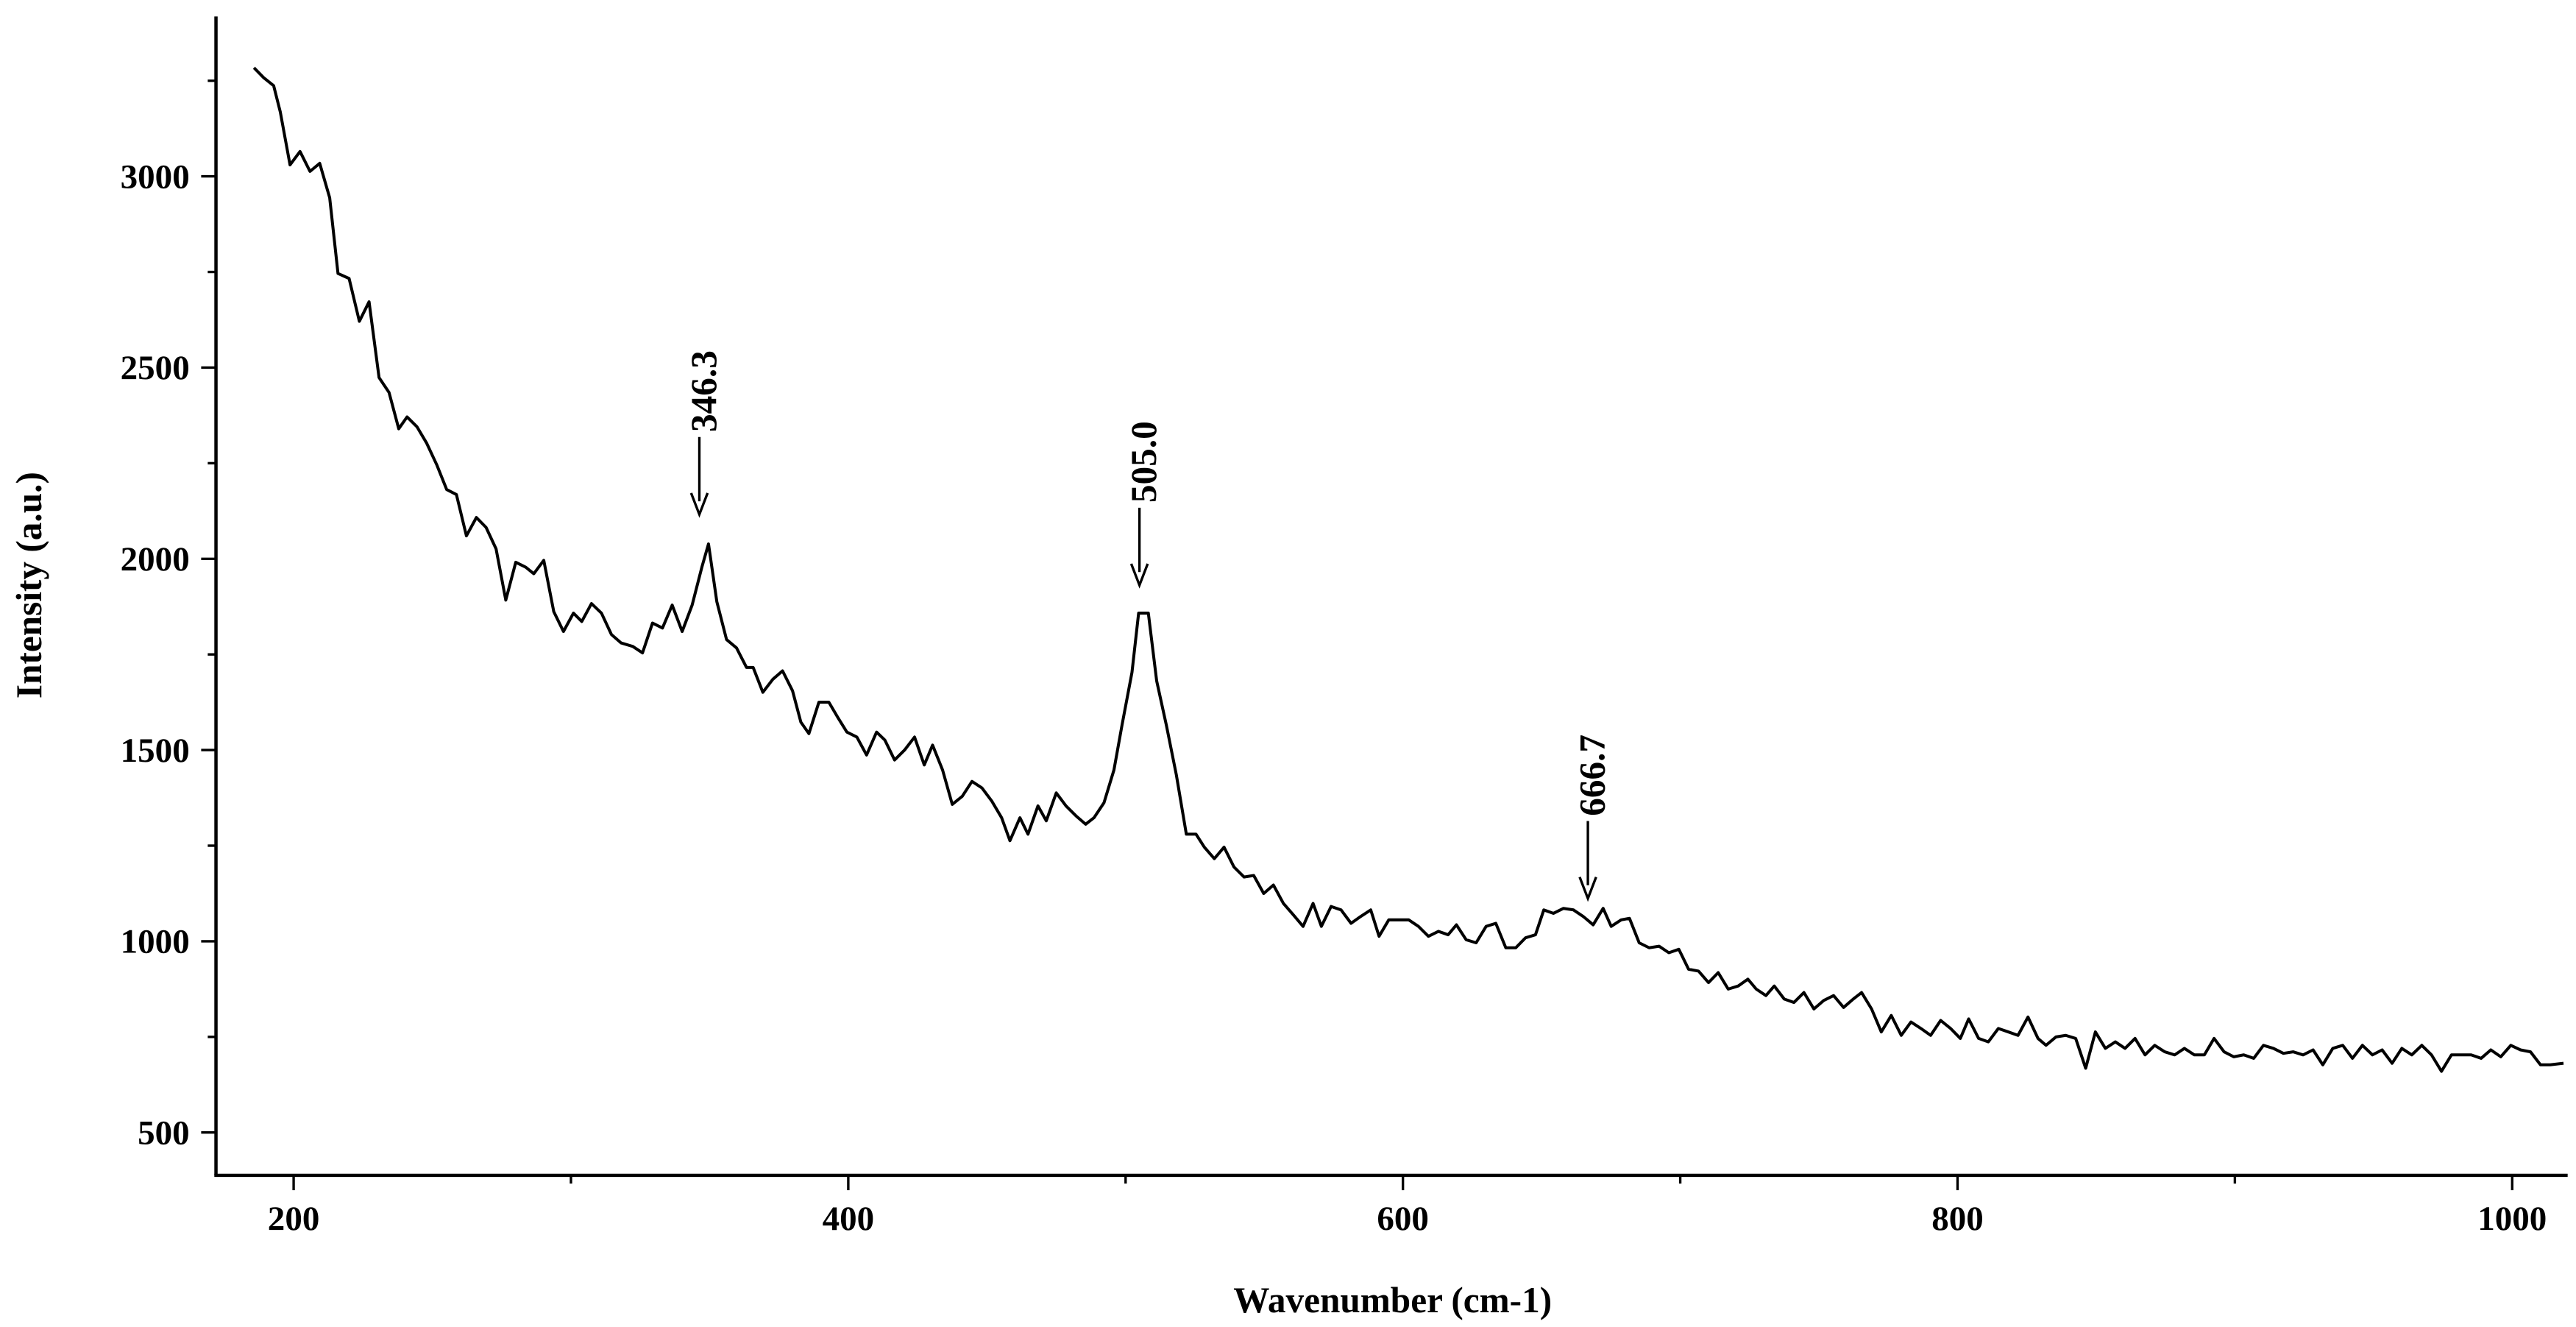  I want to click on x-axis-label: Wavenumber (cm-1), so click(1392, 1300).